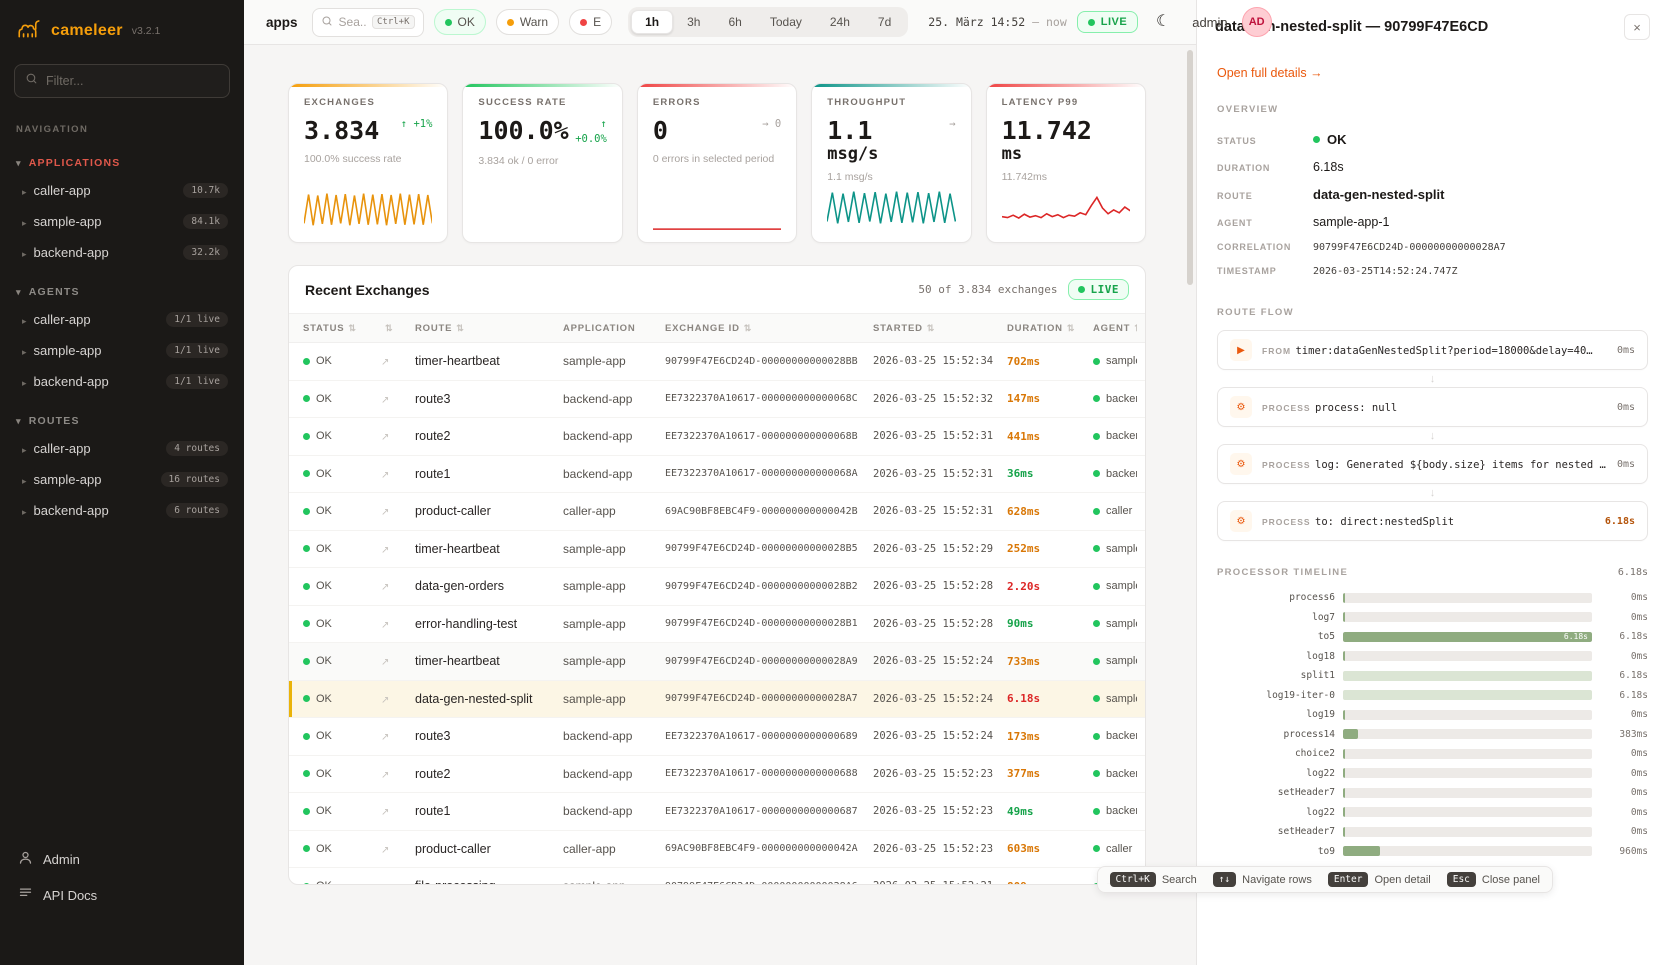 The height and width of the screenshot is (965, 1668). What do you see at coordinates (122, 252) in the screenshot?
I see `sidebar-item: backend-app 32.2k` at bounding box center [122, 252].